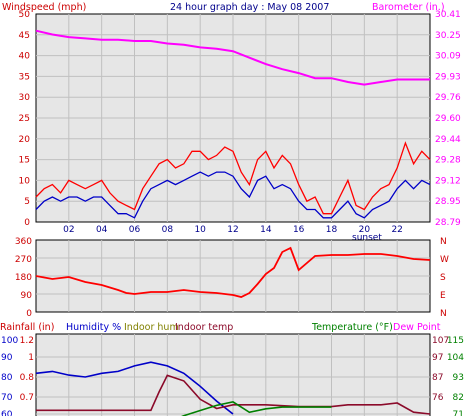 The width and height of the screenshot is (466, 416). What do you see at coordinates (7, 398) in the screenshot?
I see `humidity-tick: 70` at bounding box center [7, 398].